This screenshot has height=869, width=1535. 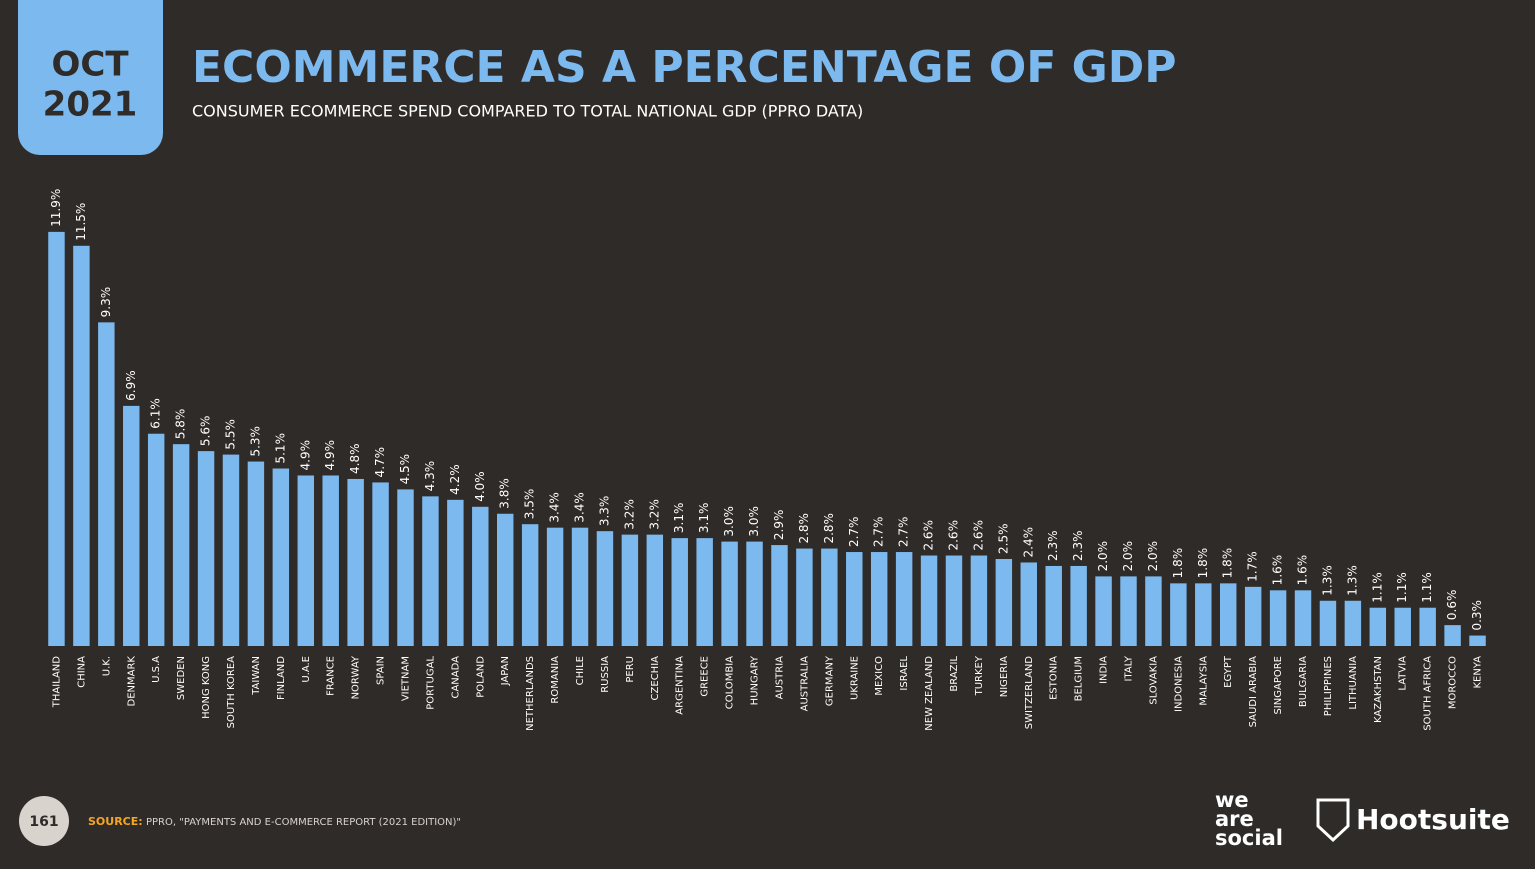 What do you see at coordinates (81, 222) in the screenshot?
I see `value-label: 11.5%` at bounding box center [81, 222].